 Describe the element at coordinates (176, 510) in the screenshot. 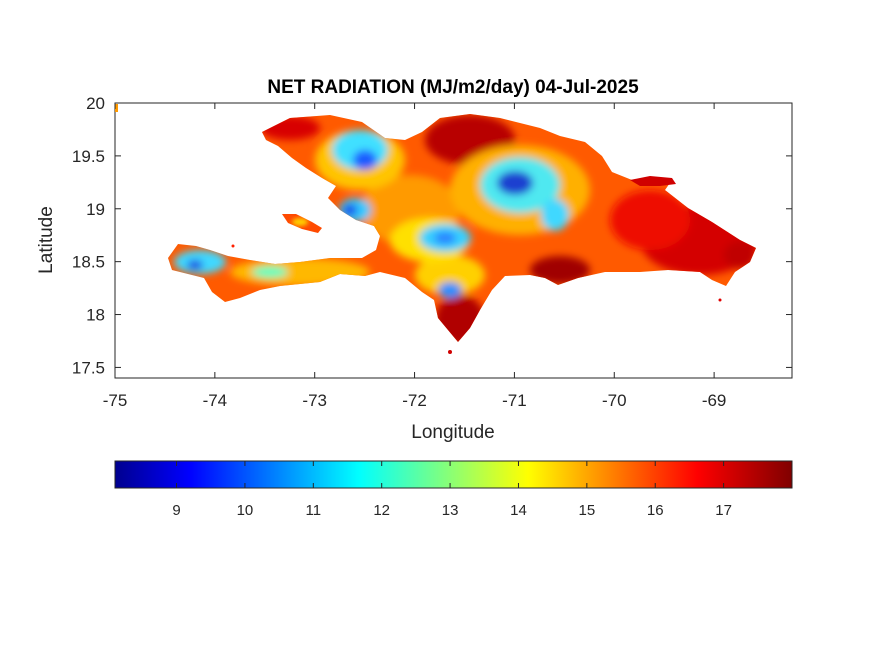

I see `colorbar-tick-label: 9` at that location.